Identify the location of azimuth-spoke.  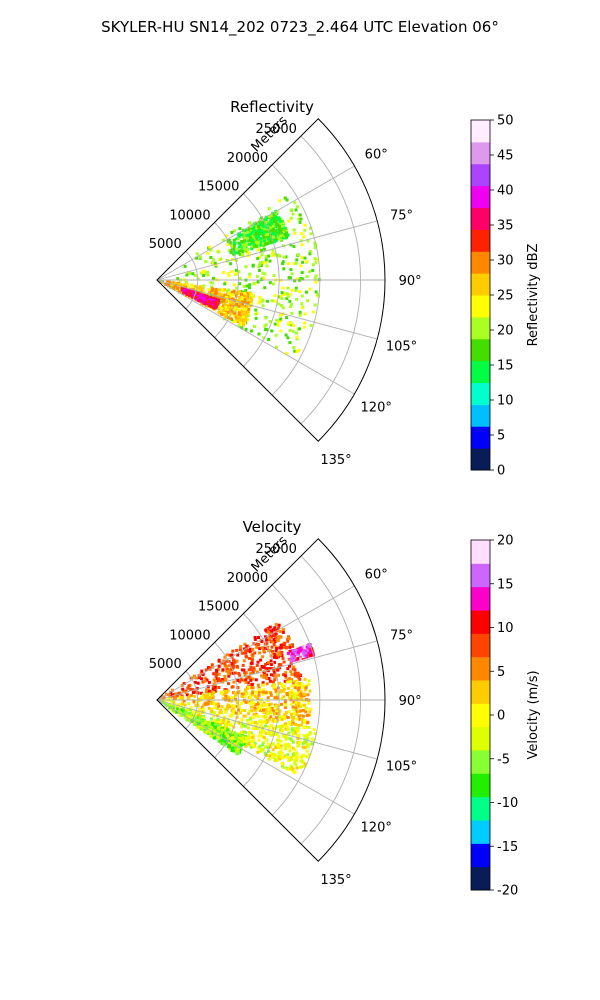
(267, 729).